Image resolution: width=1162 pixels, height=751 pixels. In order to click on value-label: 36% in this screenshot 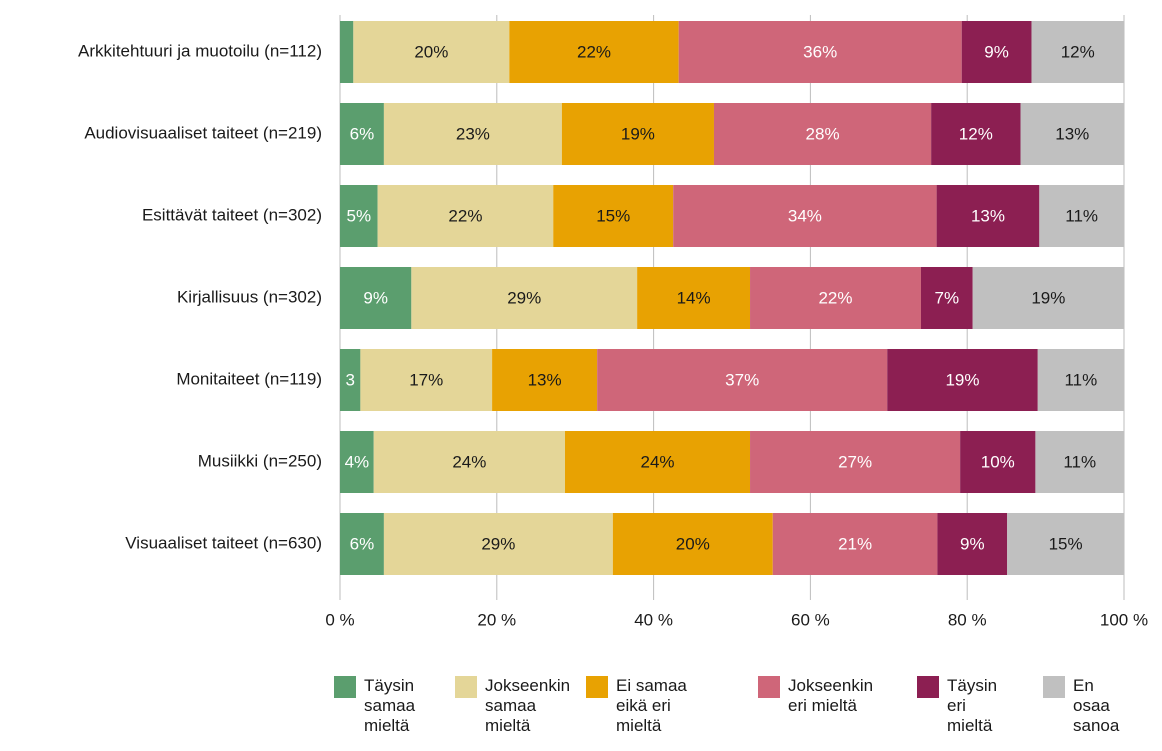, I will do `click(820, 51)`.